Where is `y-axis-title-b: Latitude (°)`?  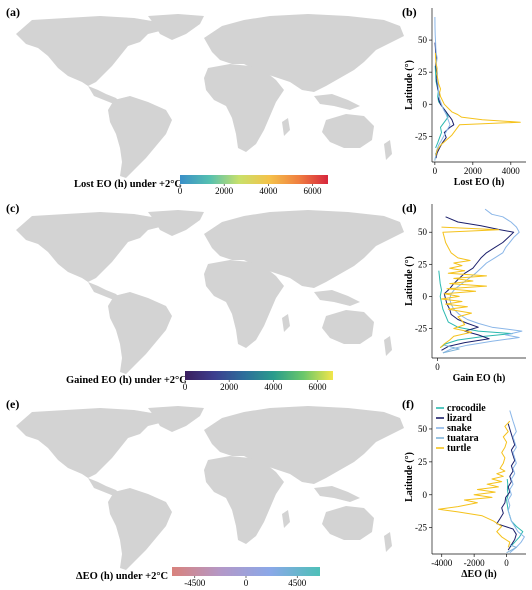 y-axis-title-b: Latitude (°) is located at coordinates (409, 85).